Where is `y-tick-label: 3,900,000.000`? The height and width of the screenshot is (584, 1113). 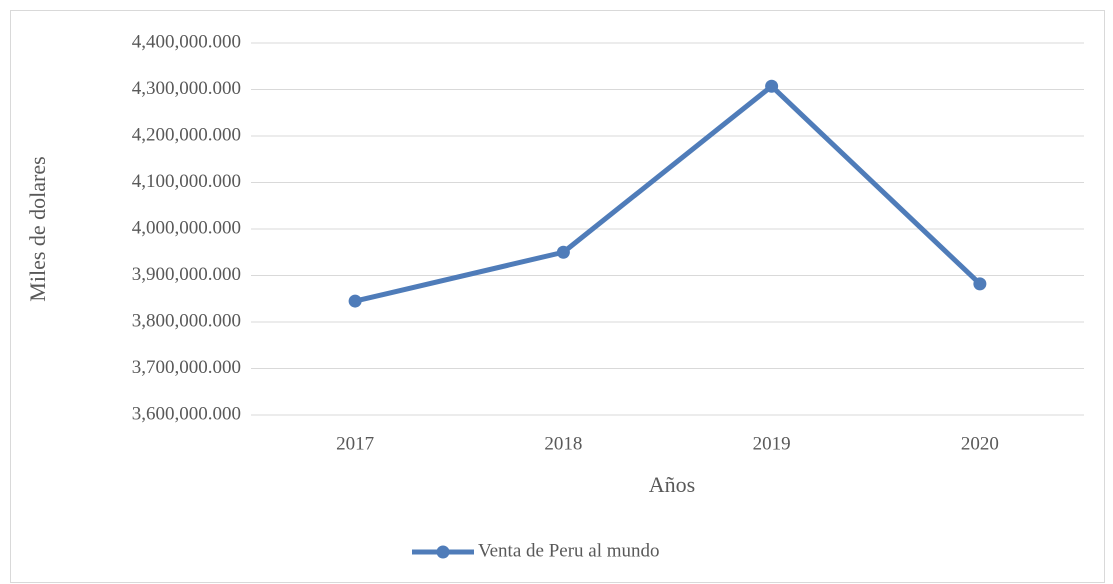
y-tick-label: 3,900,000.000 is located at coordinates (186, 274).